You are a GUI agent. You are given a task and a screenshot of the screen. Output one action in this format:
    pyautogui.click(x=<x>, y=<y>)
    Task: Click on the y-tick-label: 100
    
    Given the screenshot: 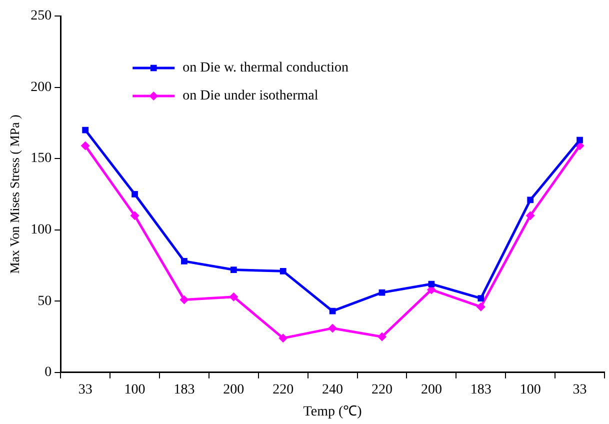 What is the action you would take?
    pyautogui.click(x=41, y=230)
    